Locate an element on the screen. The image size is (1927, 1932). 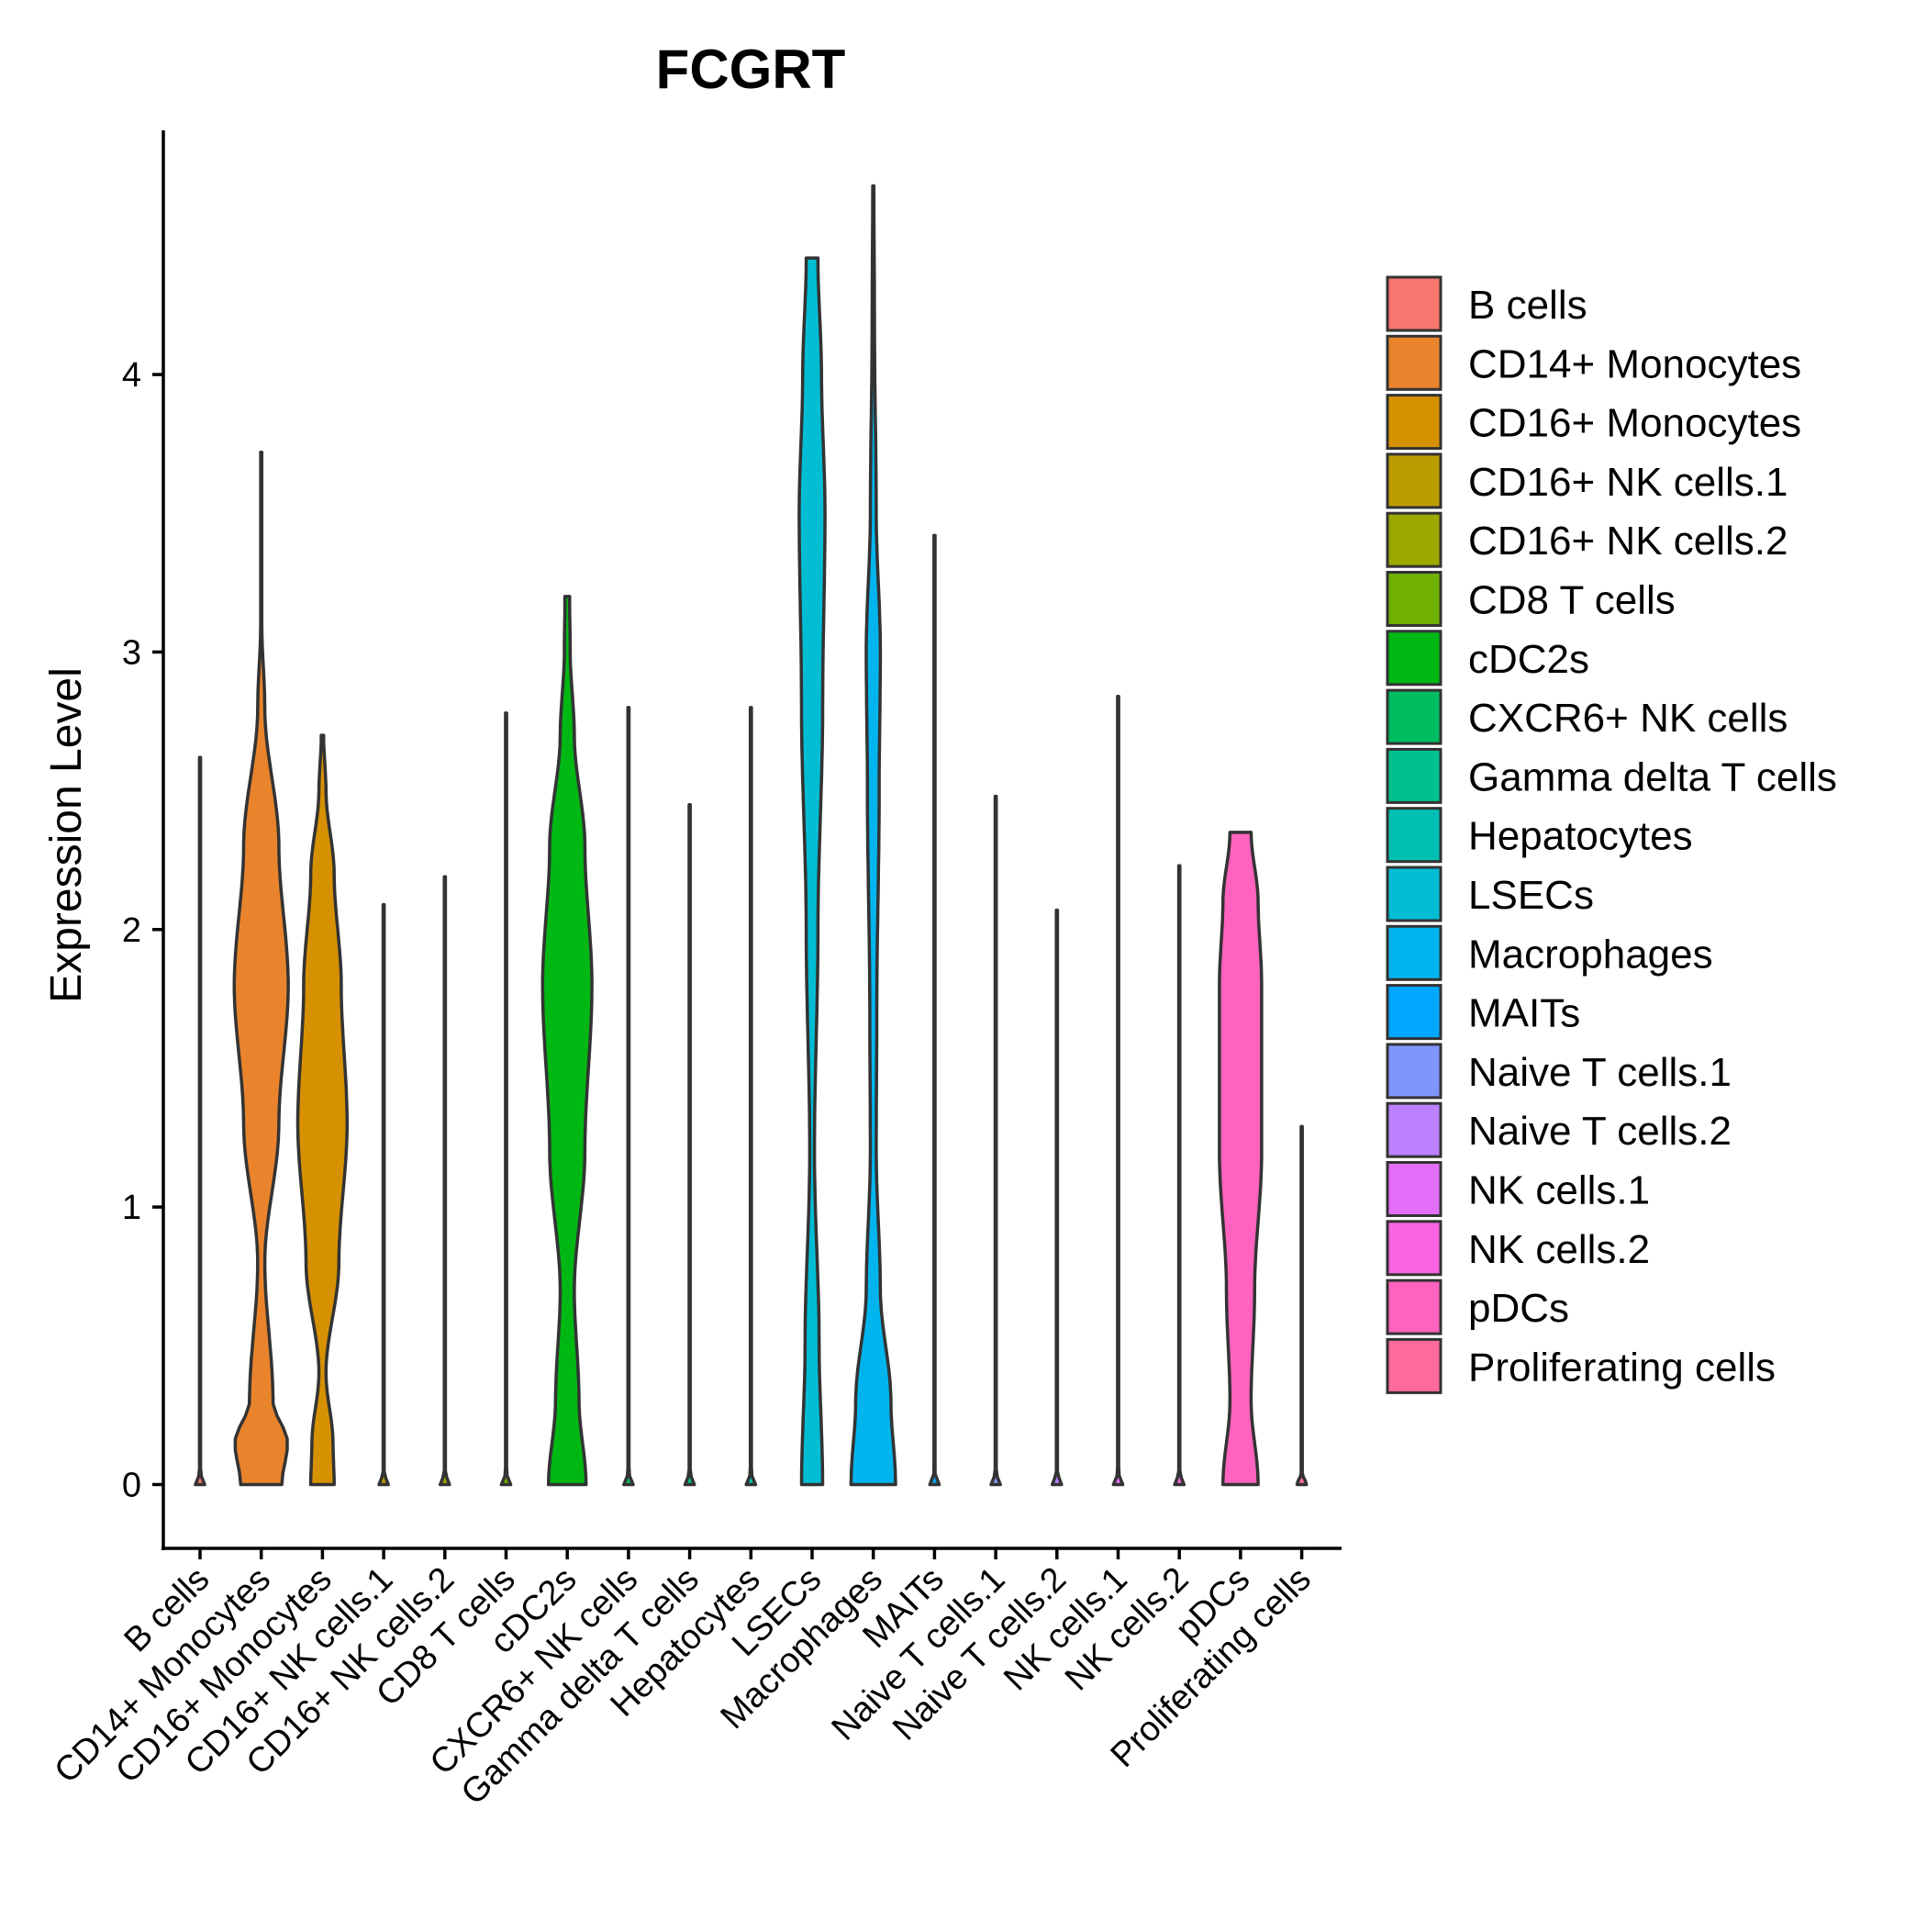
legend-label: Hepatocytes is located at coordinates (1580, 836).